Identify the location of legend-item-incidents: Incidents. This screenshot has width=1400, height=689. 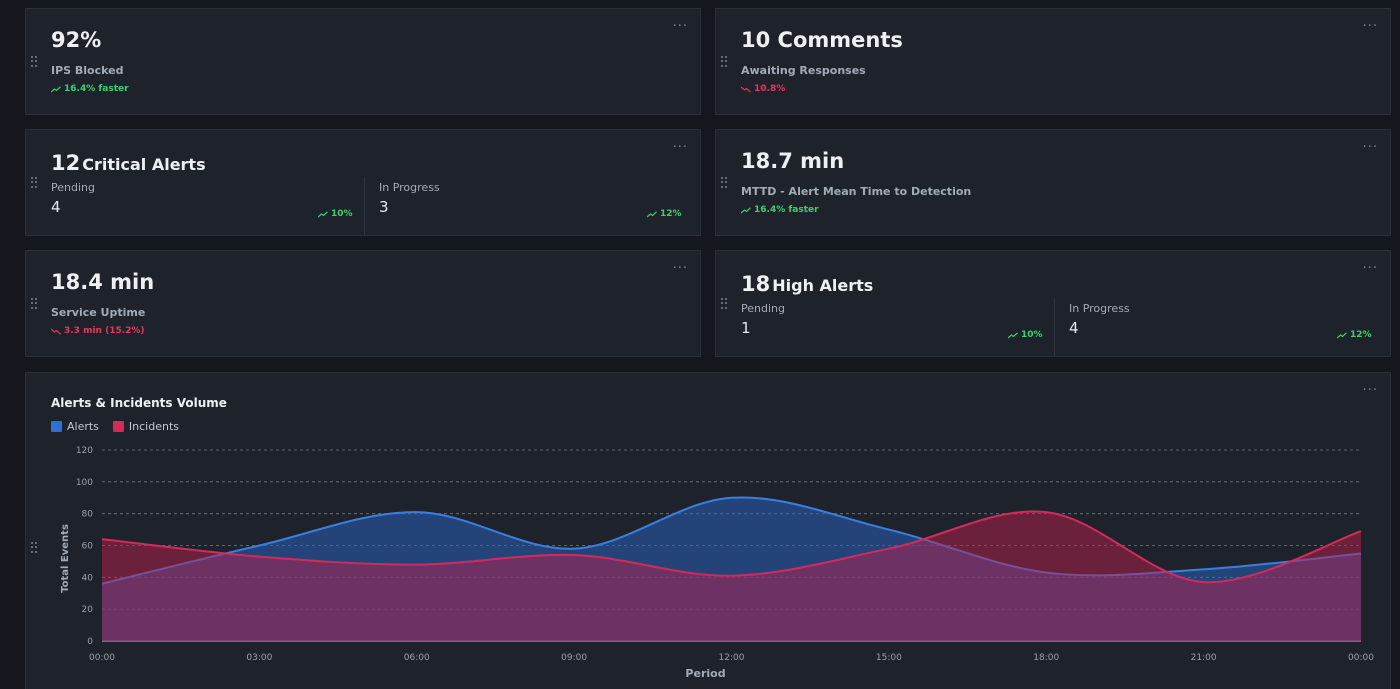
(146, 426).